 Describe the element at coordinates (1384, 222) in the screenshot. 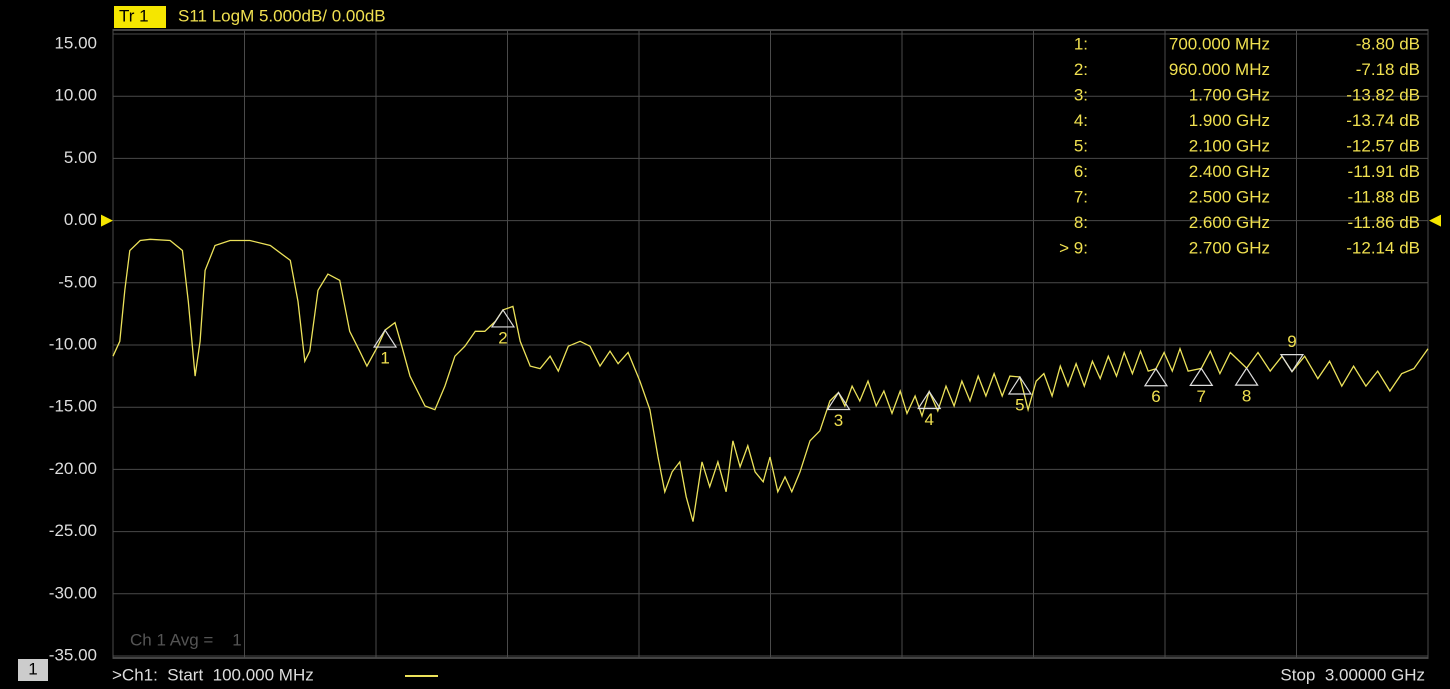

I see `marker-value: -11.86 dB` at that location.